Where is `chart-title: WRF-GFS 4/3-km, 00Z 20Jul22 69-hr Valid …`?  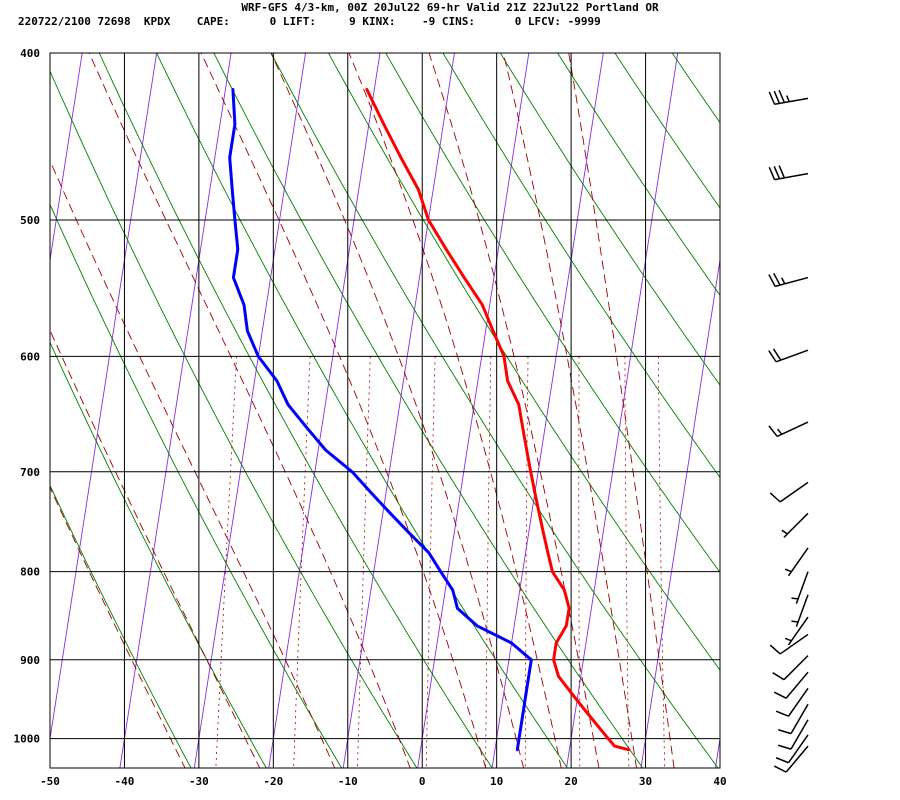
chart-title: WRF-GFS 4/3-km, 00Z 20Jul22 69-hr Valid … is located at coordinates (450, 7).